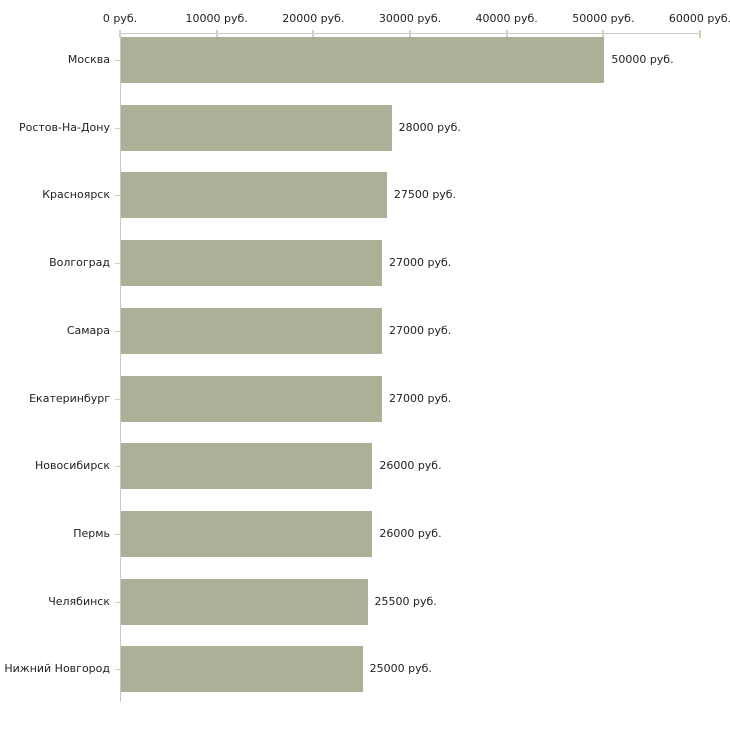 The height and width of the screenshot is (730, 730). What do you see at coordinates (216, 18) in the screenshot?
I see `x-axis-tick-label: 10000 руб.` at bounding box center [216, 18].